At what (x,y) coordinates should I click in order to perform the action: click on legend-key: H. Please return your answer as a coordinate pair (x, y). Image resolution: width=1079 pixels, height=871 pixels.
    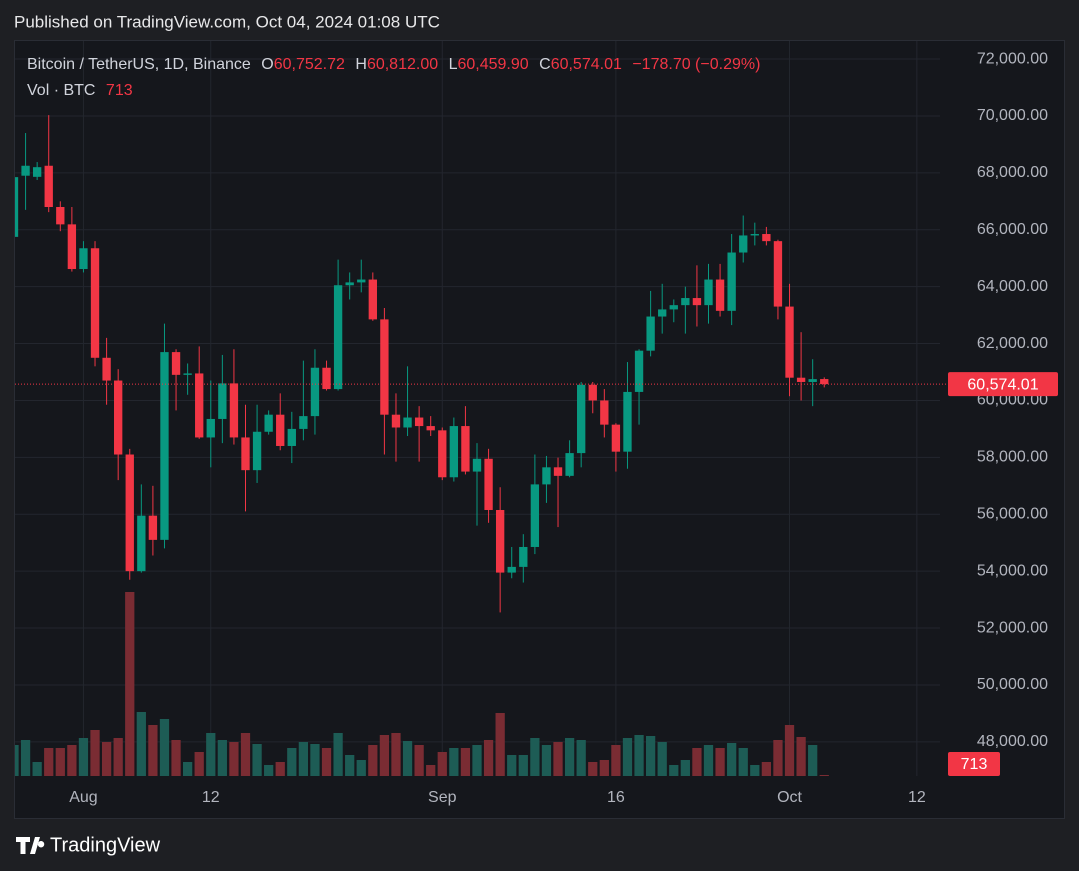
    Looking at the image, I should click on (361, 64).